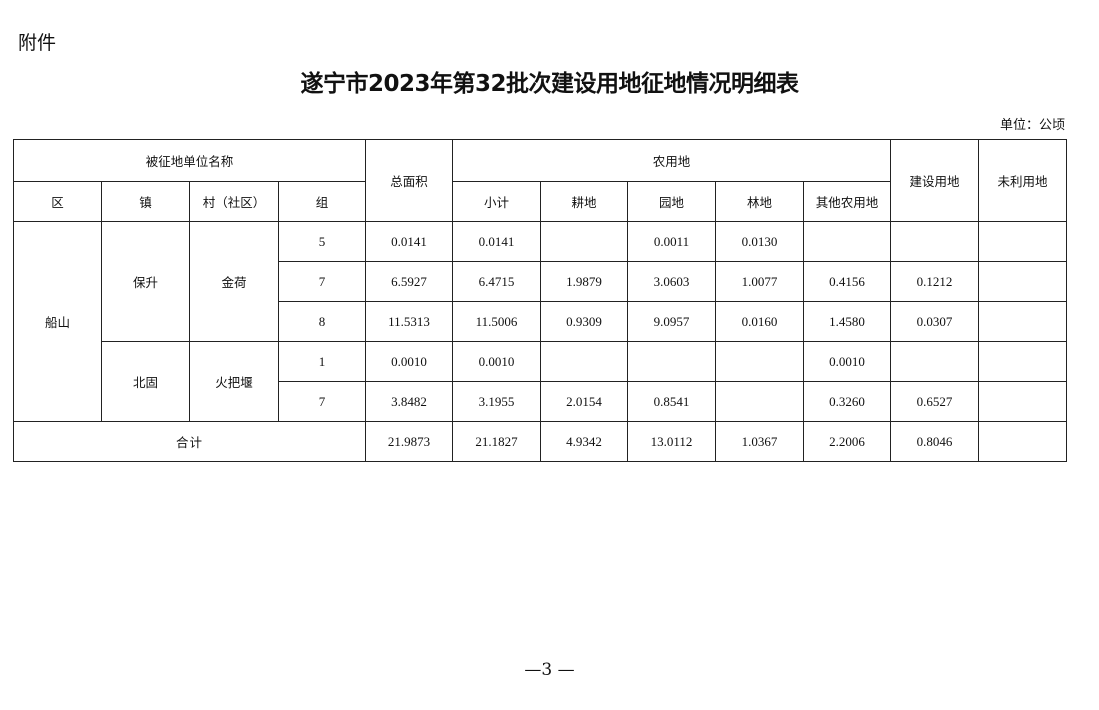 The image size is (1099, 710). Describe the element at coordinates (322, 241) in the screenshot. I see `cell-group: 5` at that location.